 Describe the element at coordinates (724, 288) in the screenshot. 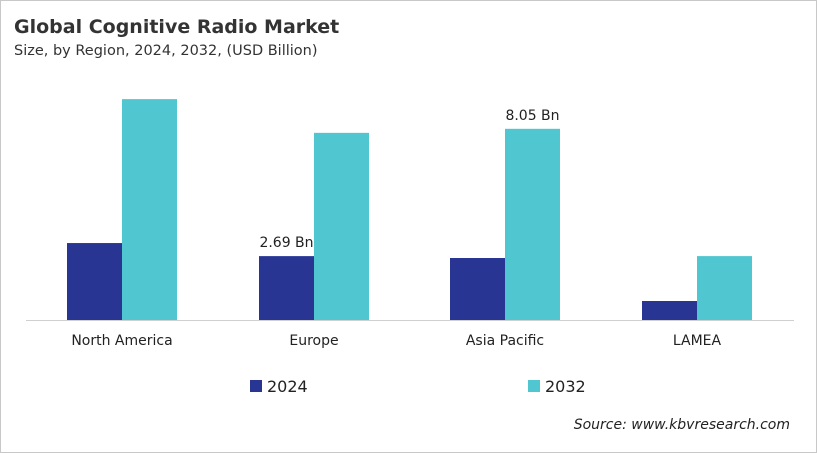

I see `bar-lamea-2032` at that location.